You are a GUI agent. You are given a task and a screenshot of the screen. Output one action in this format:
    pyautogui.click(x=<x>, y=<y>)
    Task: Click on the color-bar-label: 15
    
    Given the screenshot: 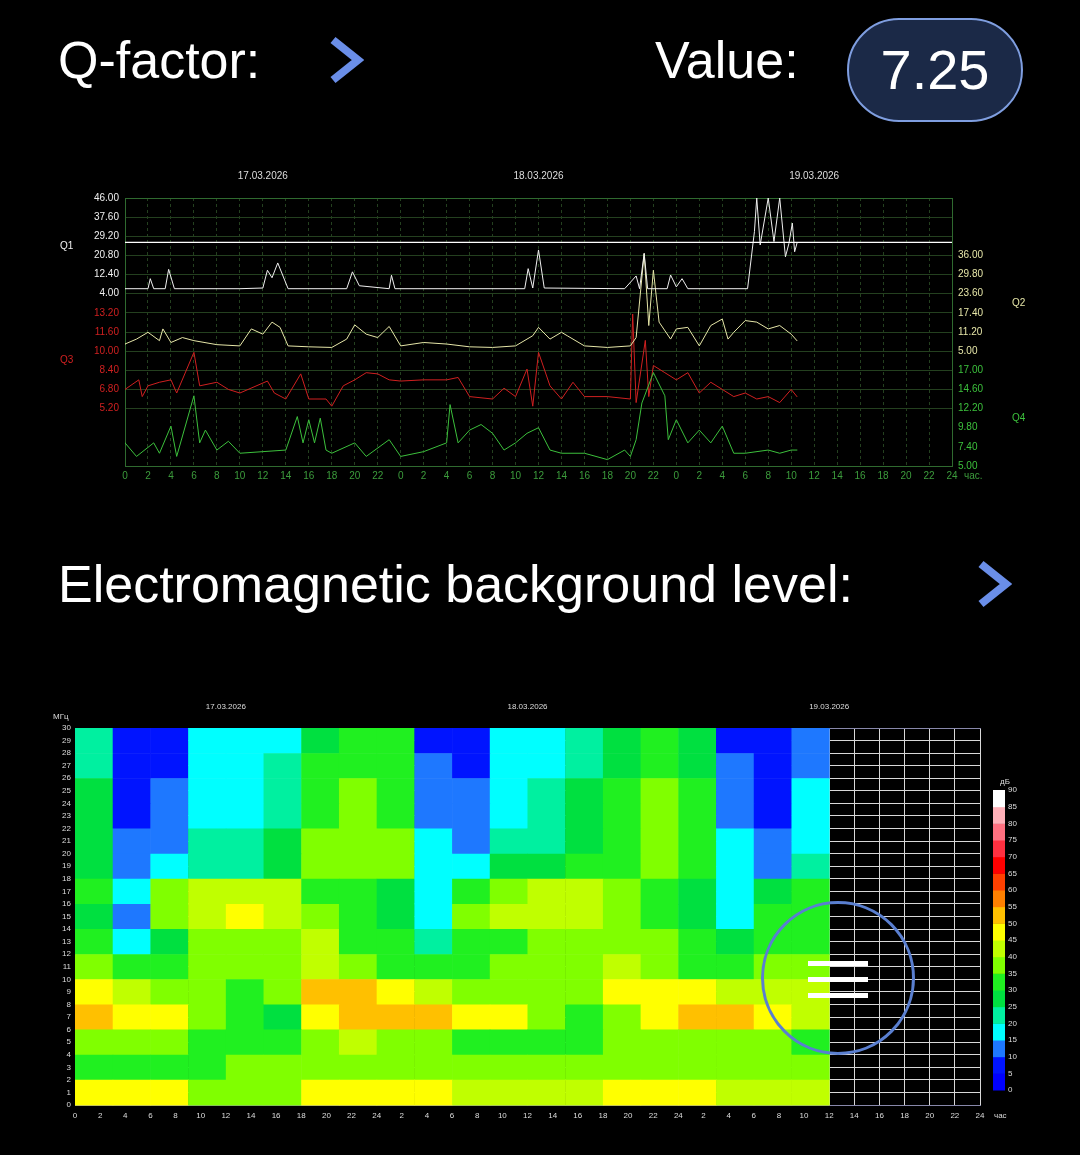 What is the action you would take?
    pyautogui.click(x=1013, y=1040)
    